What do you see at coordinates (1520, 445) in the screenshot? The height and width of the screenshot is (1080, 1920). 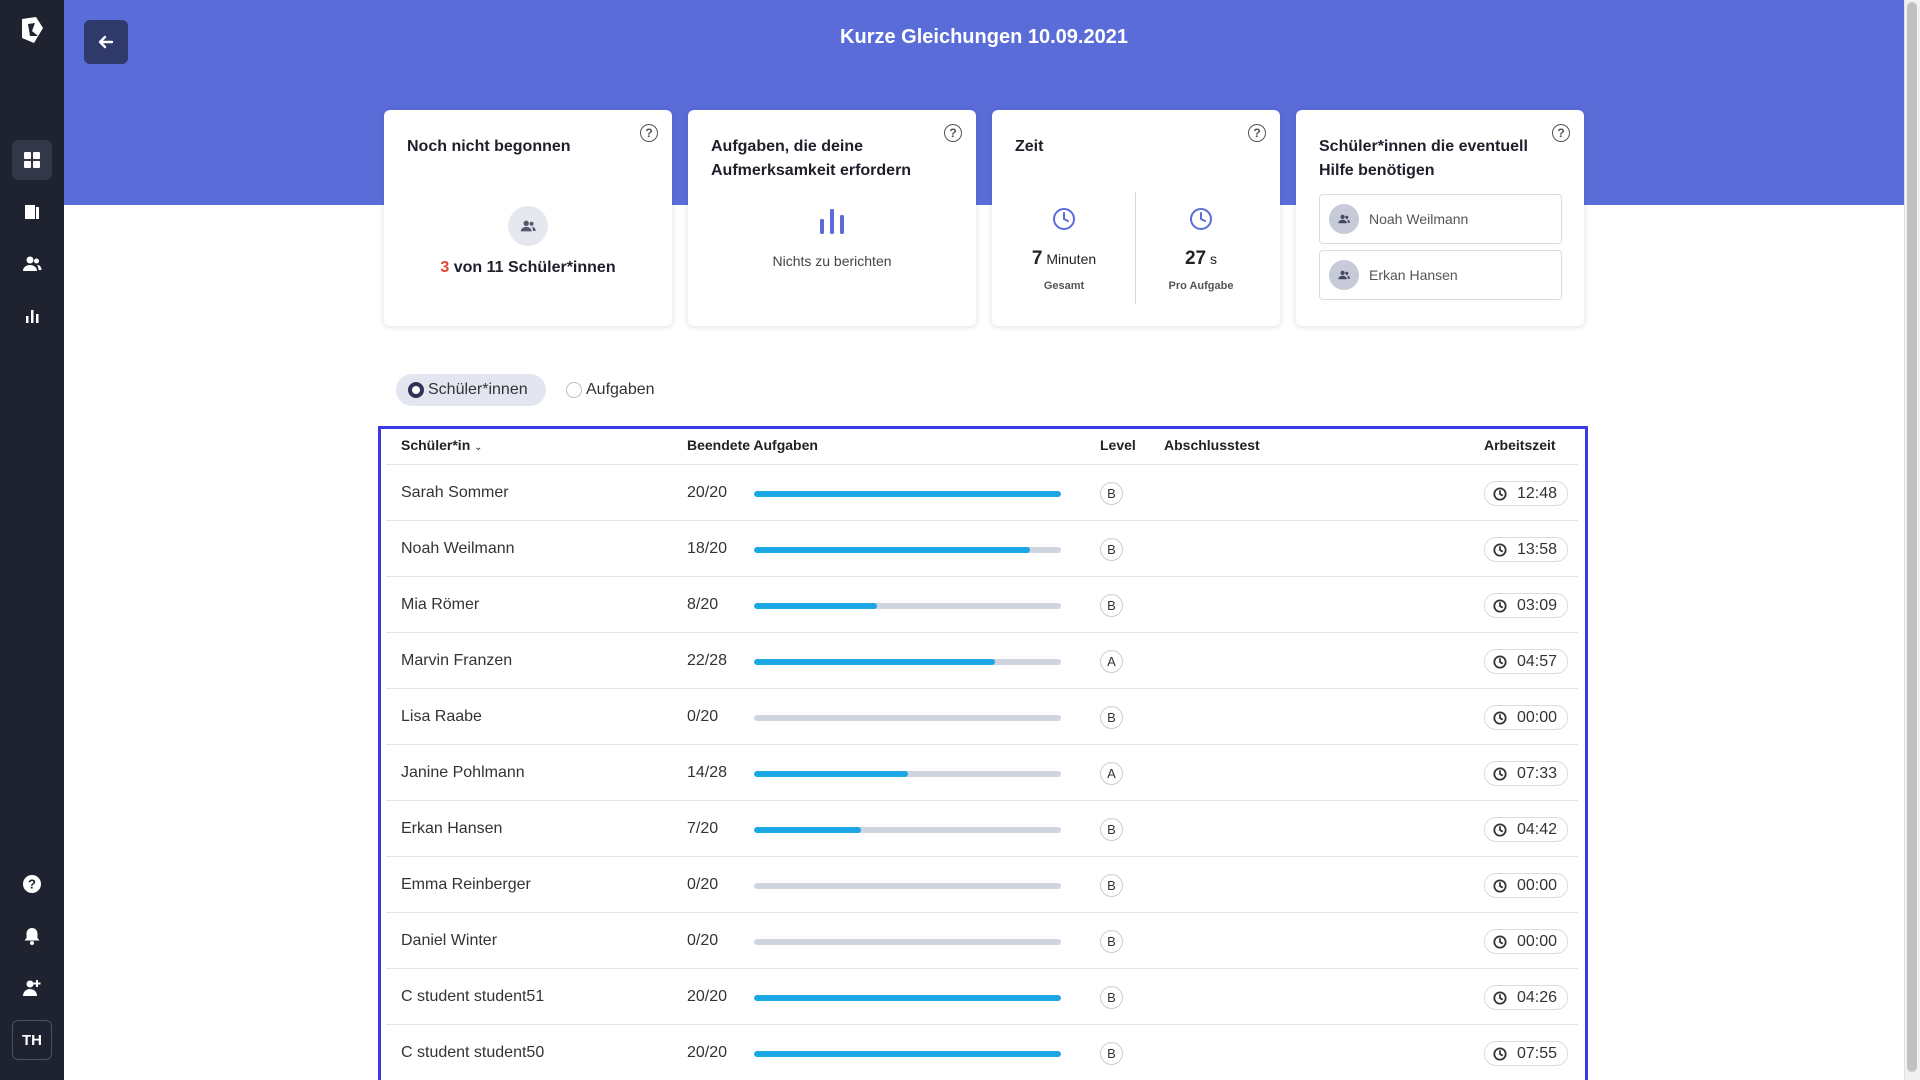 I see `column-header-work-time: Arbeitszeit` at bounding box center [1520, 445].